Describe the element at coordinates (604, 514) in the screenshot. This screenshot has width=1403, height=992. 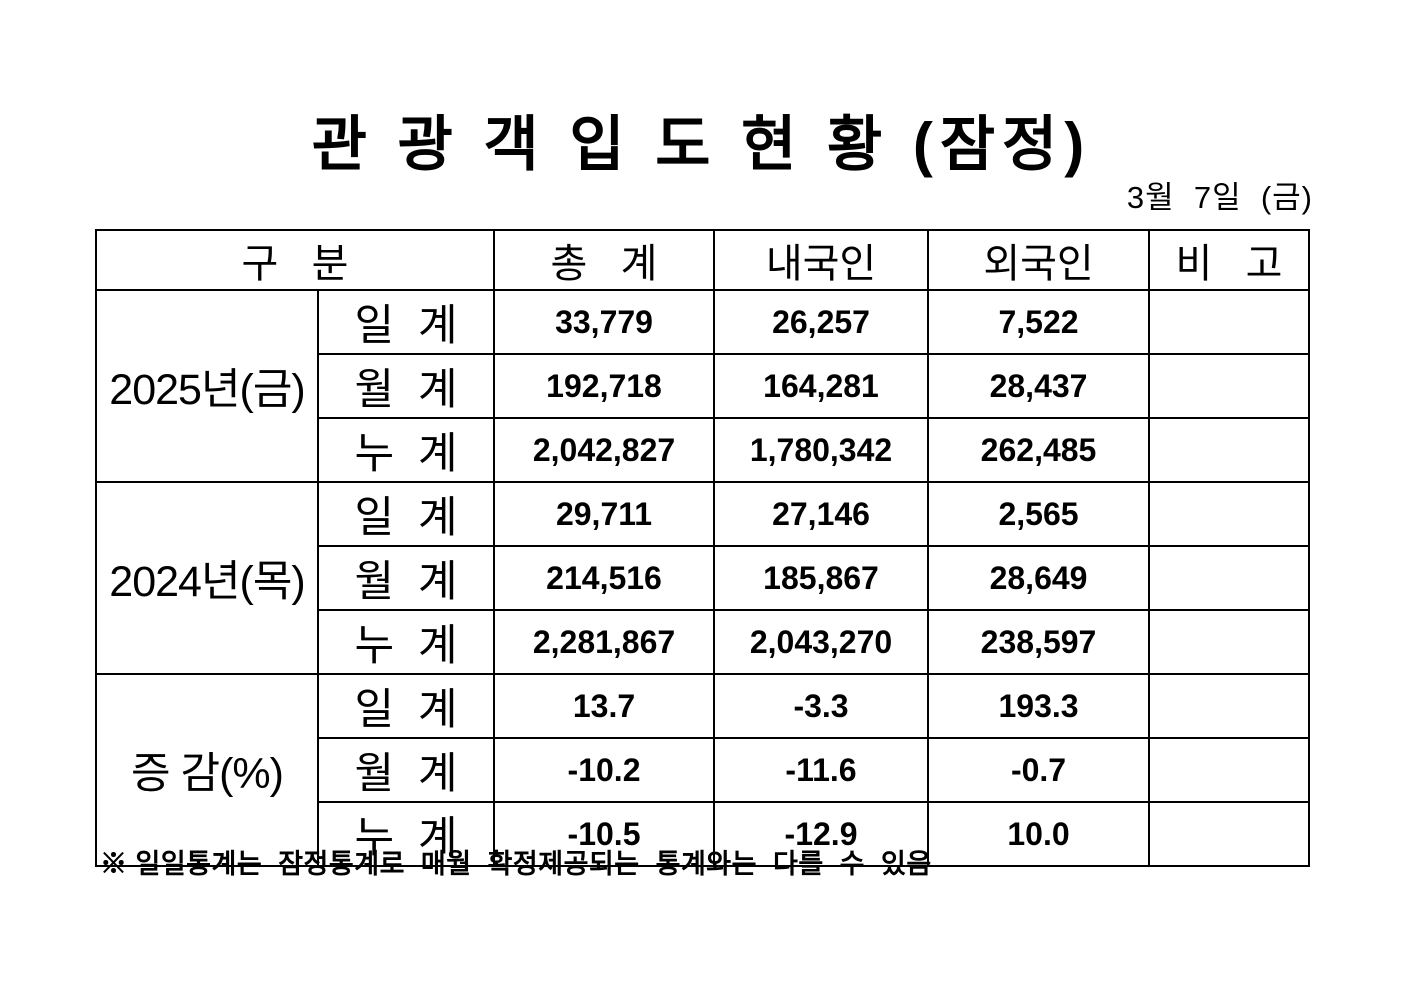
I see `cell-total: 29,711` at that location.